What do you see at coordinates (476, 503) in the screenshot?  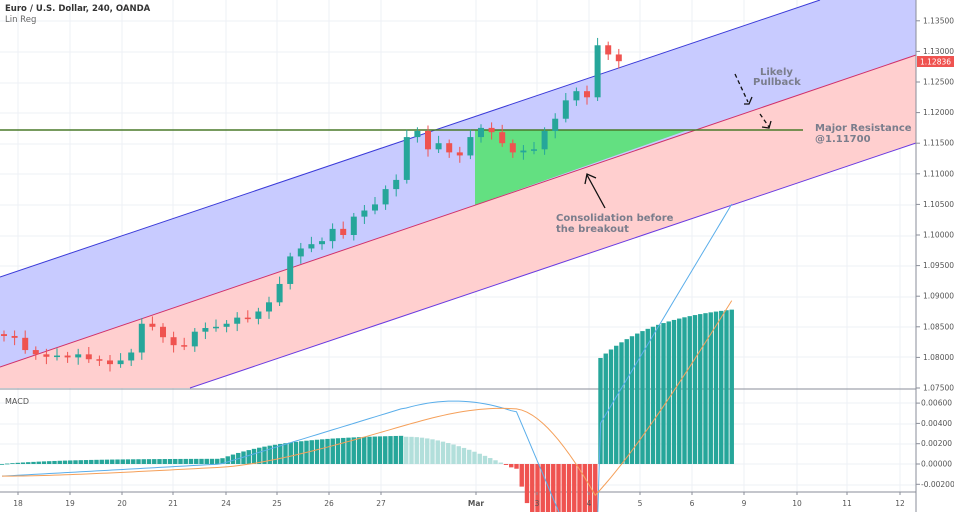 I see `time-tick-label: Mar` at bounding box center [476, 503].